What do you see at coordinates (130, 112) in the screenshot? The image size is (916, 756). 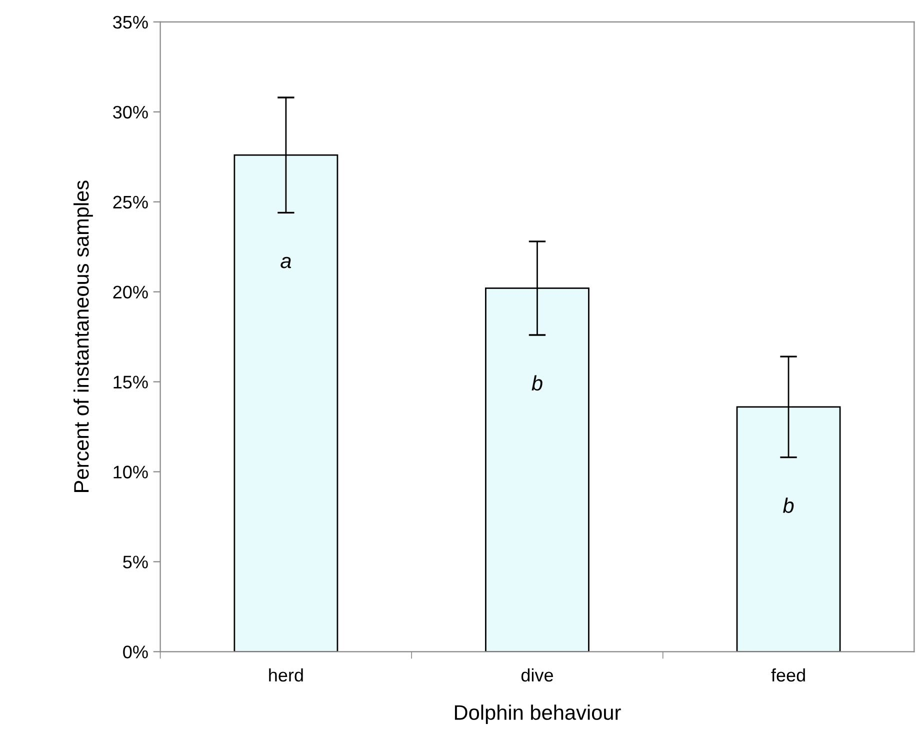 I see `y-tick-label: 30%` at bounding box center [130, 112].